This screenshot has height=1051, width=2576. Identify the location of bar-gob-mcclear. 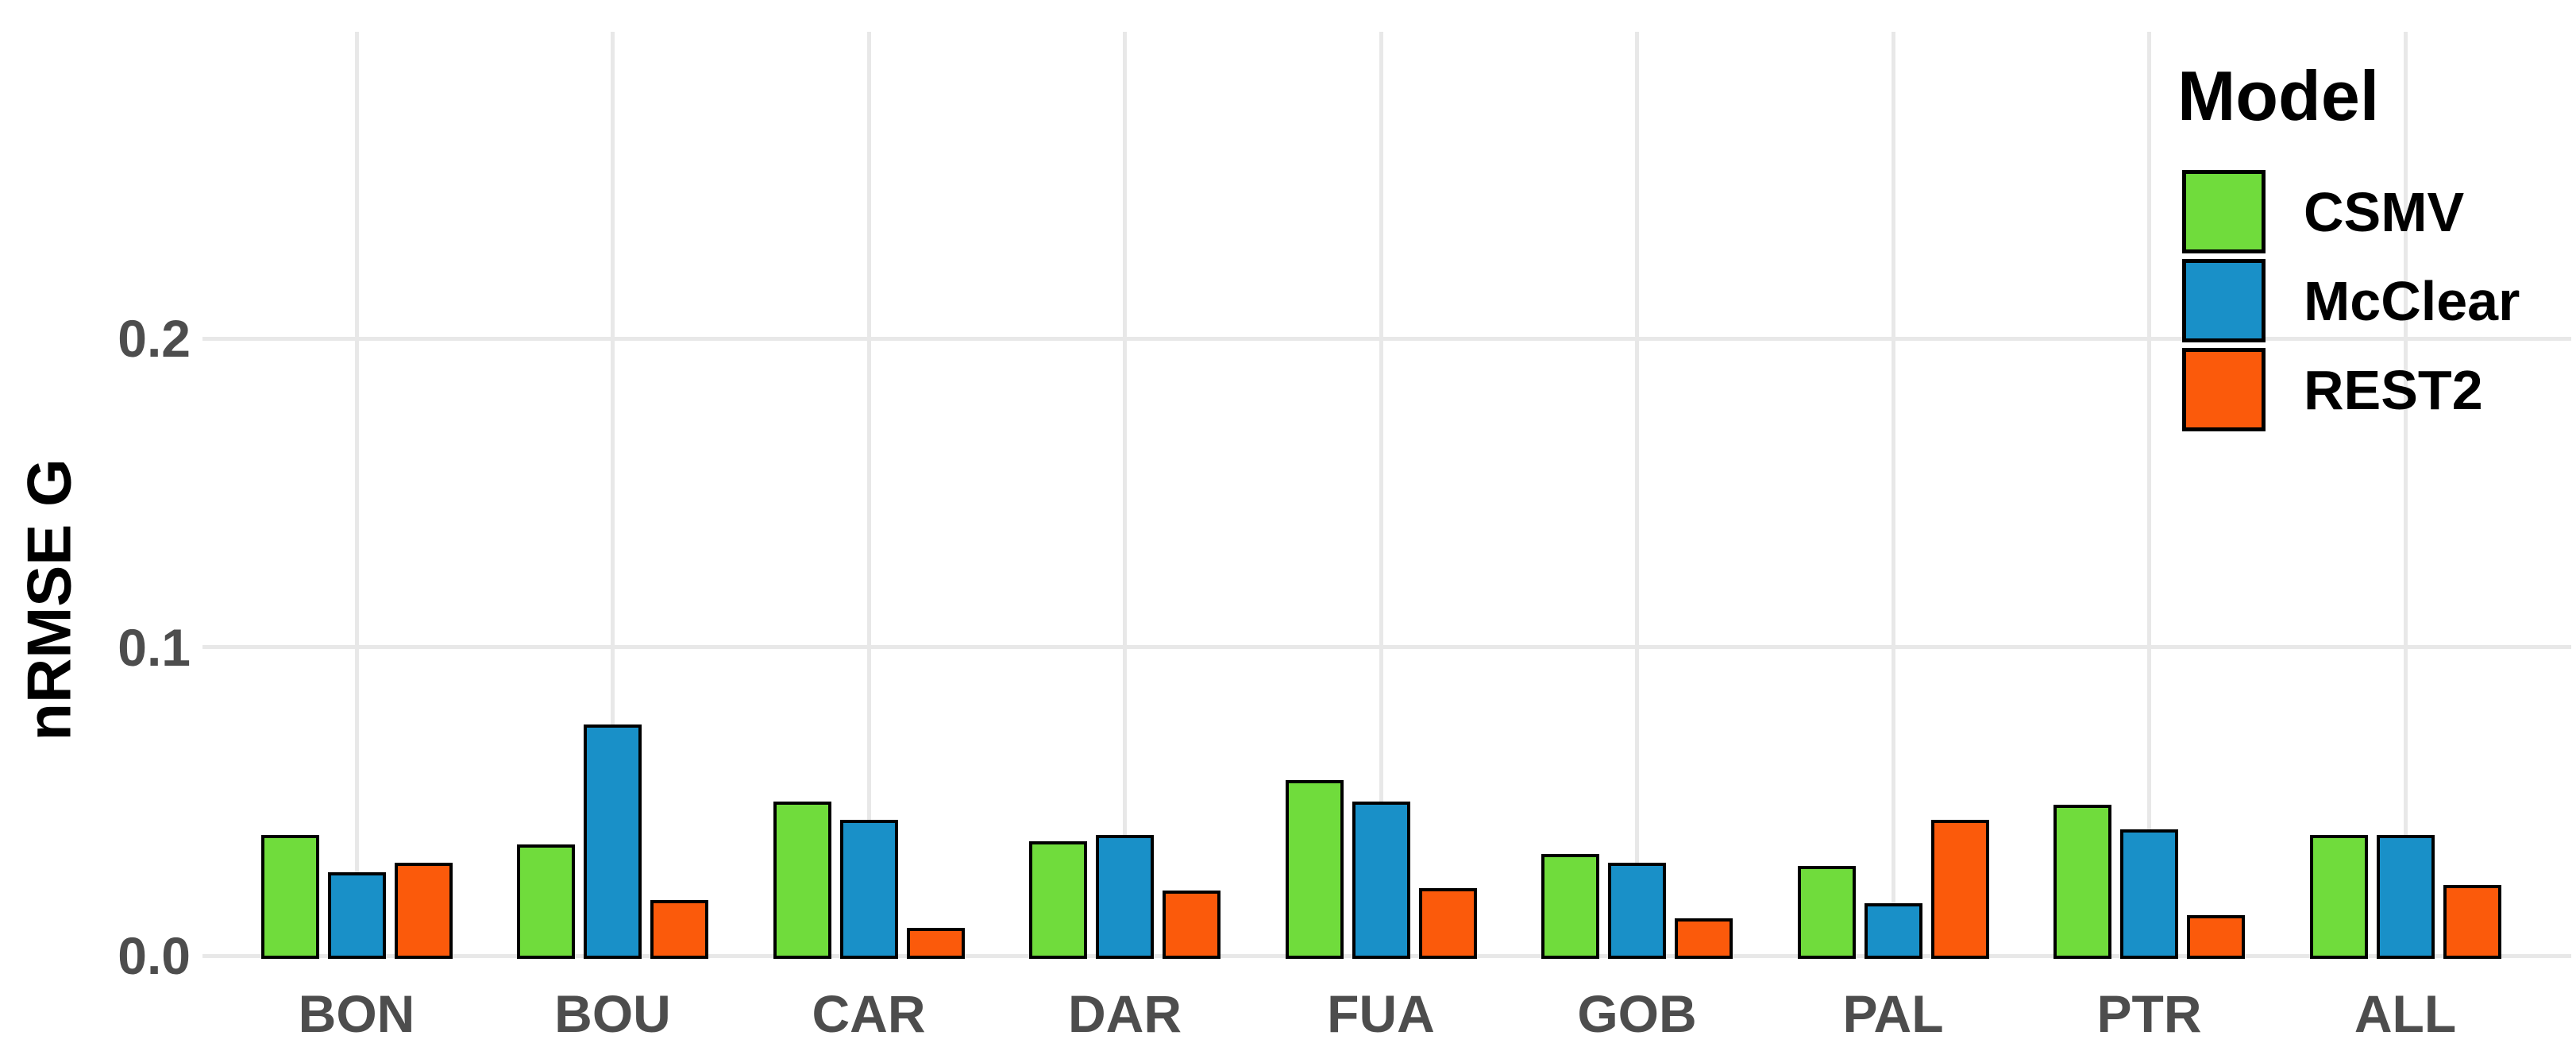
(1637, 911).